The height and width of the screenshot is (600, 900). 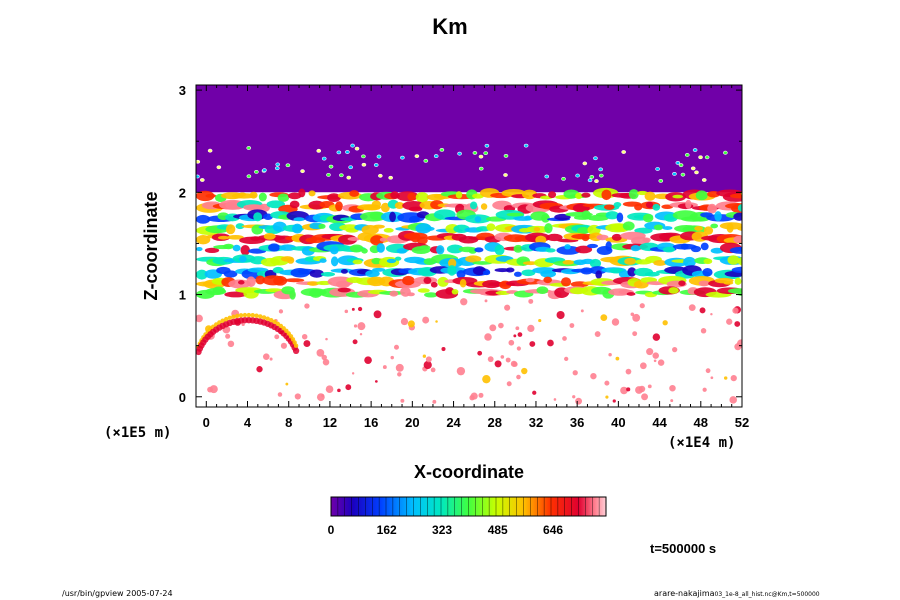 I want to click on x-tick-label: 40, so click(x=618, y=422).